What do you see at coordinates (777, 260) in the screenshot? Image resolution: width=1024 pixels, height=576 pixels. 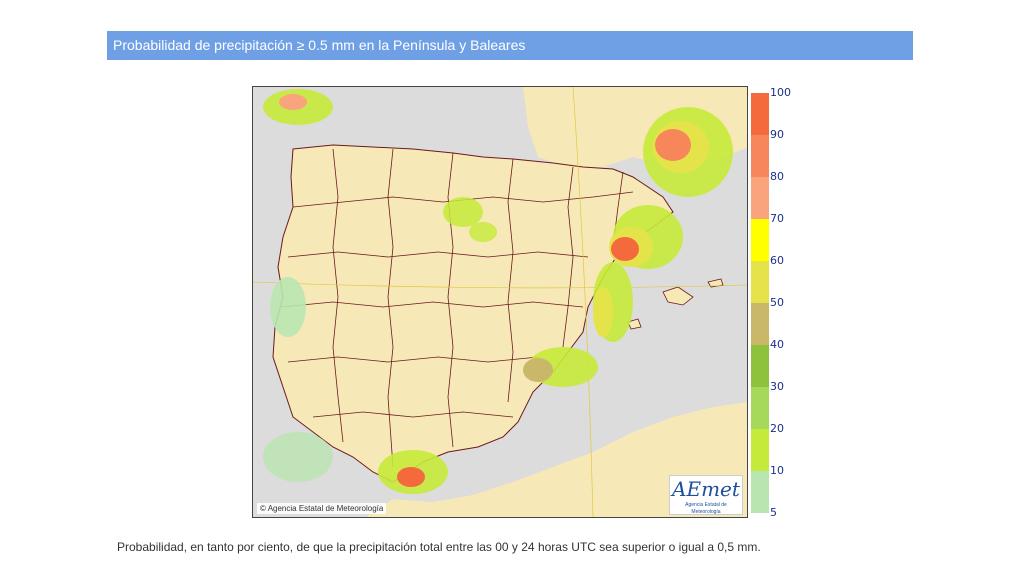 I see `legend-label: 60` at bounding box center [777, 260].